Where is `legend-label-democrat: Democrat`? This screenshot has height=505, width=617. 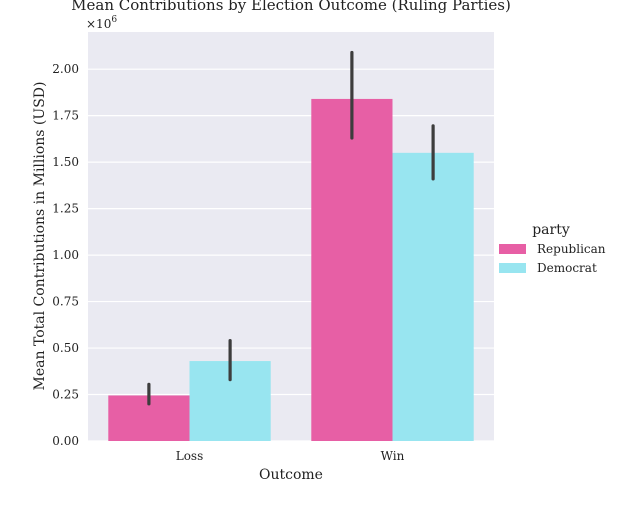 legend-label-democrat: Democrat is located at coordinates (567, 268).